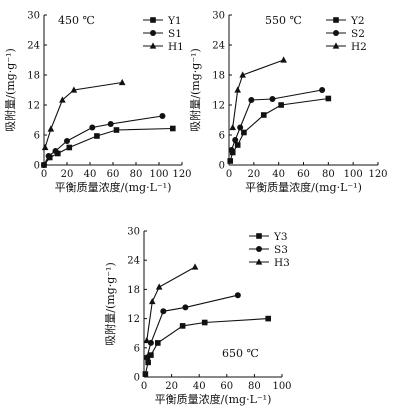 The height and width of the screenshot is (417, 404). I want to click on legend-label-H3: H3, so click(282, 263).